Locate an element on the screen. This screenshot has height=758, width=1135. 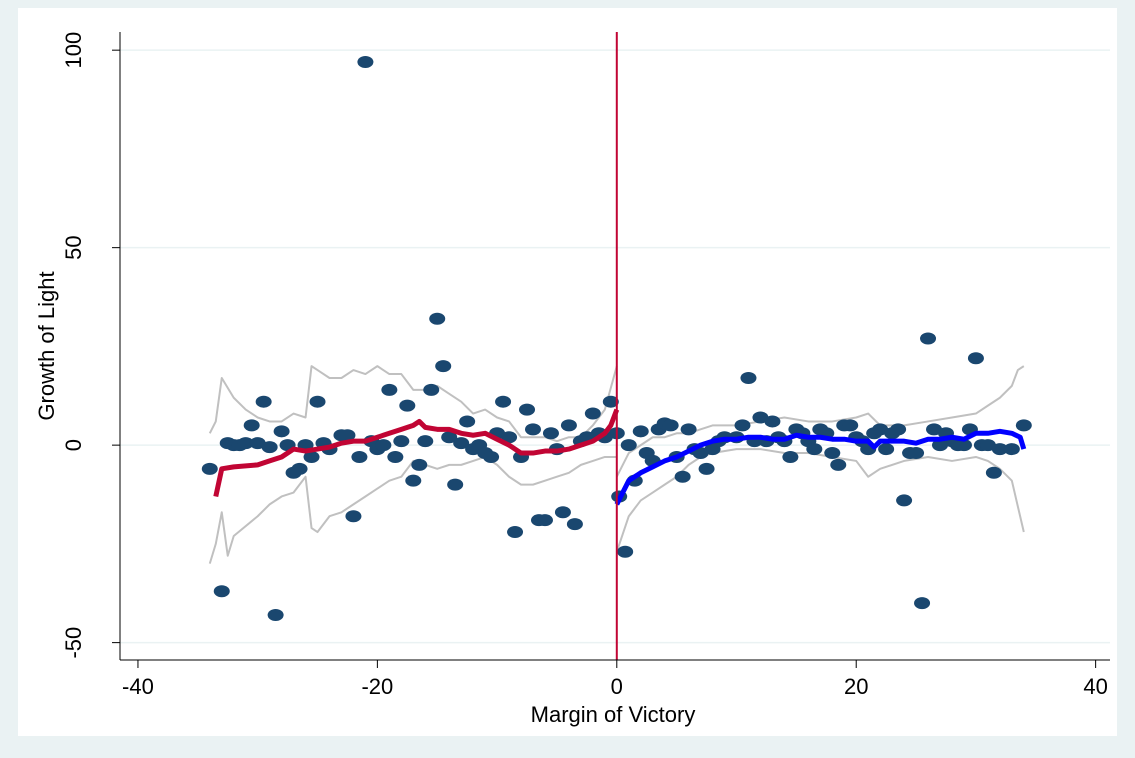
x-tick-label: -20 is located at coordinates (377, 686).